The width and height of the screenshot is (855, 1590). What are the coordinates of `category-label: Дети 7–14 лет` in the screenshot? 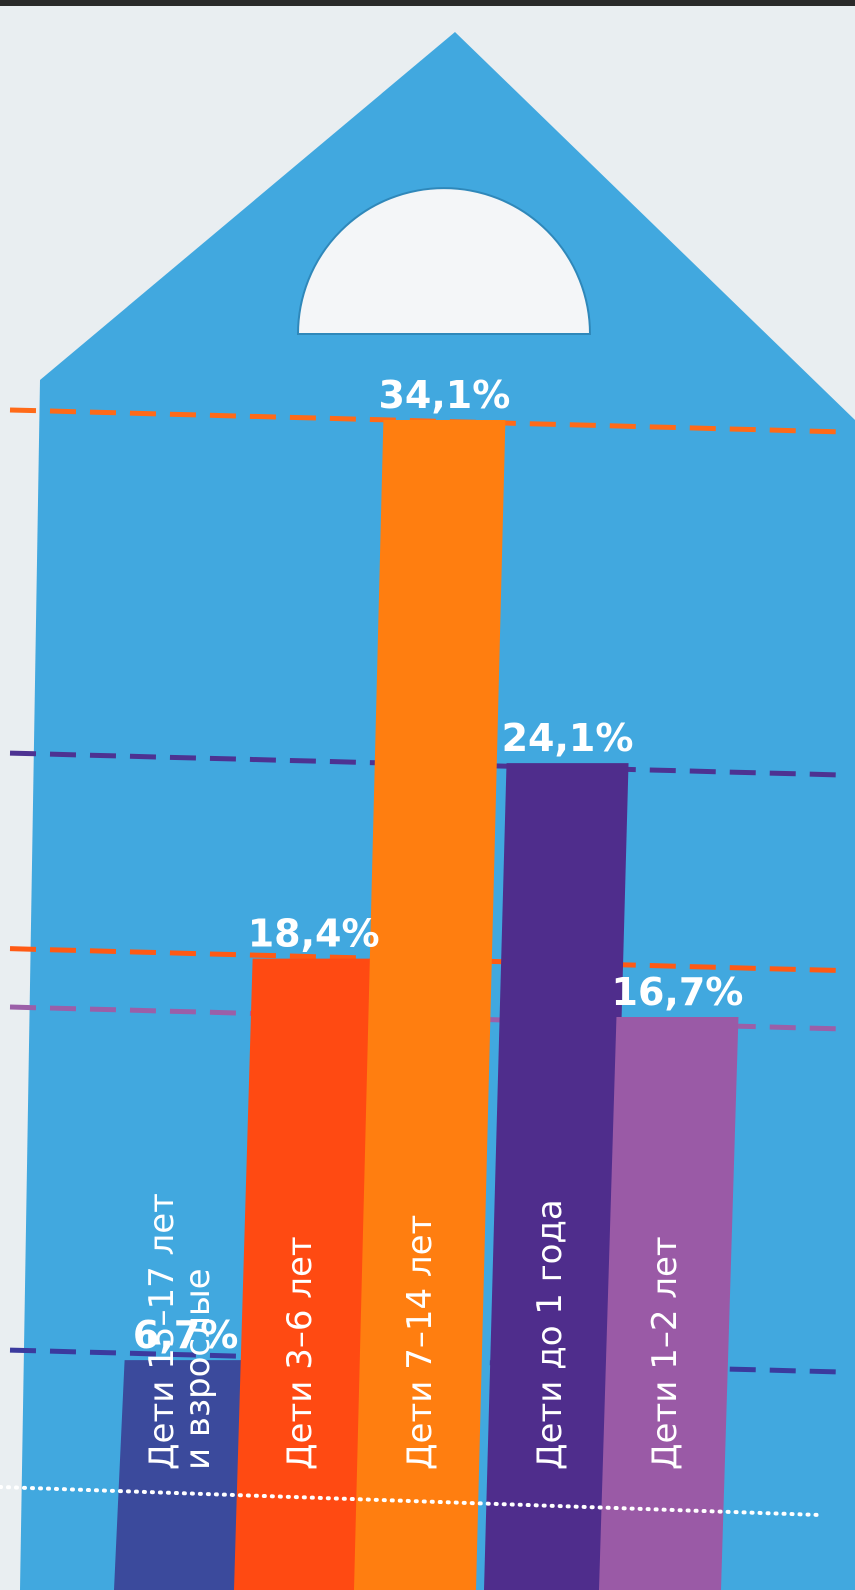 It's located at (420, 1342).